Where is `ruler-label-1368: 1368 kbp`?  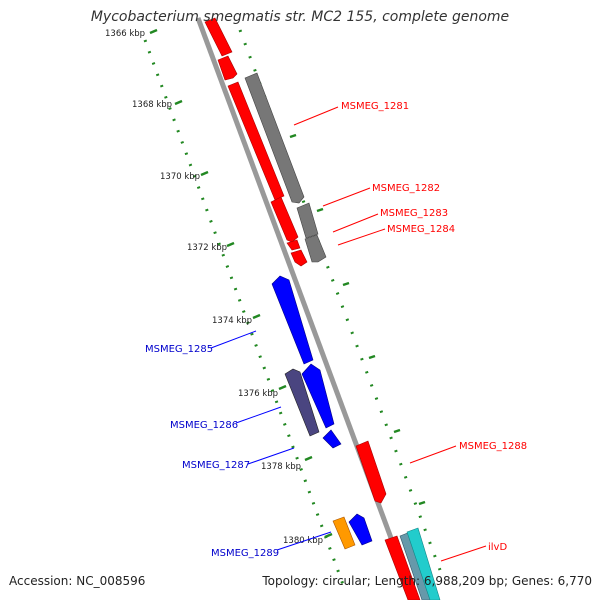
ruler-label-1368: 1368 kbp is located at coordinates (152, 105).